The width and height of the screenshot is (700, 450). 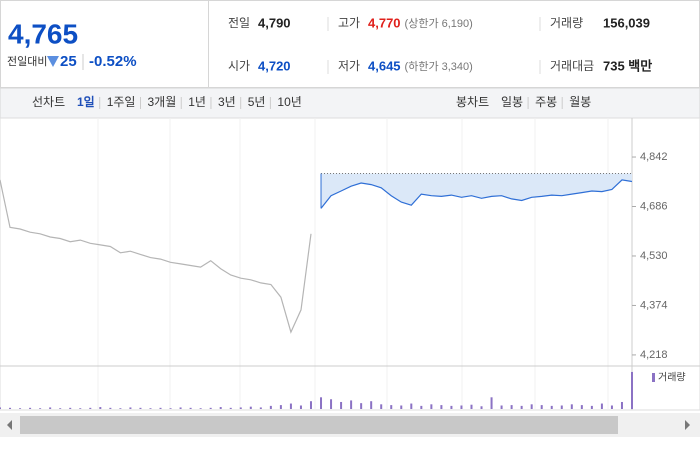 I want to click on stat-note: (하한가 3,340), so click(x=439, y=66).